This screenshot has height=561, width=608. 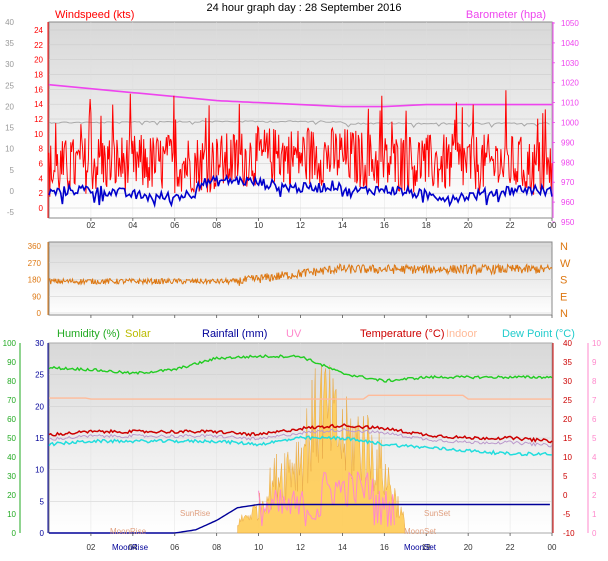 What do you see at coordinates (11, 476) in the screenshot?
I see `humidity-tick: 30` at bounding box center [11, 476].